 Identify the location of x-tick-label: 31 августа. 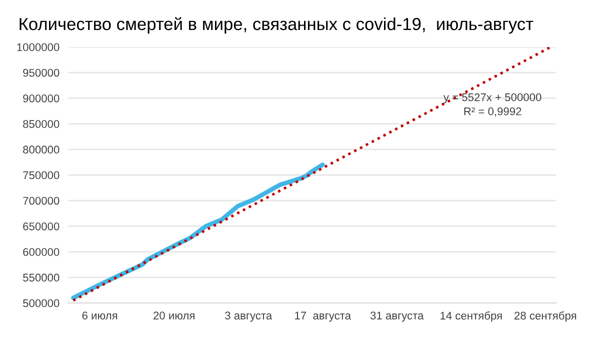
(397, 317).